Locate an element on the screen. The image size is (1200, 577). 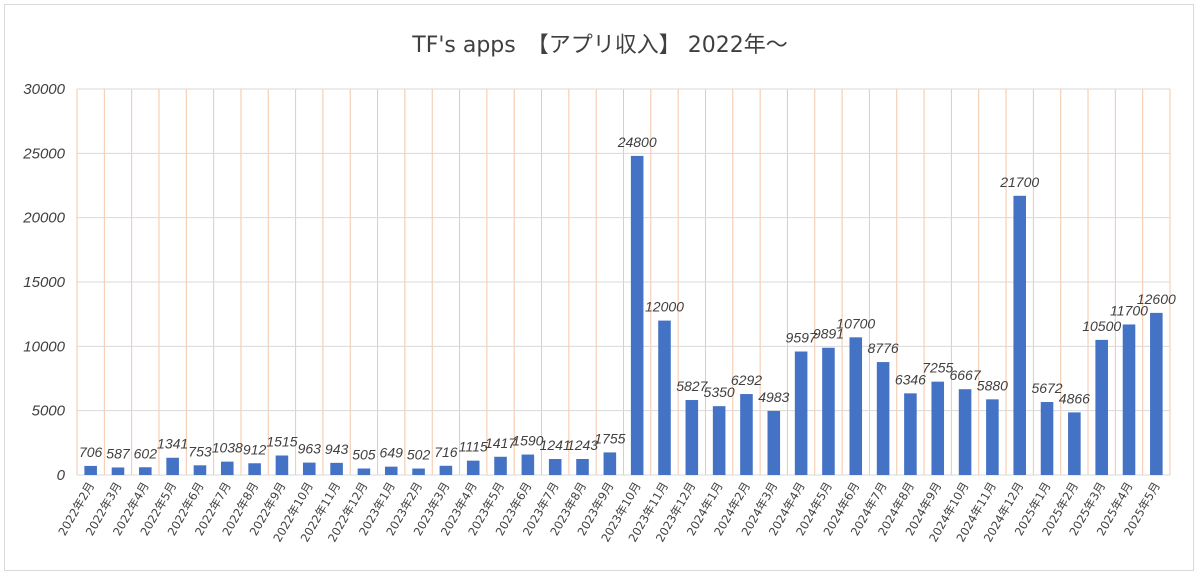
y-tick-label: 25000 is located at coordinates (43, 153).